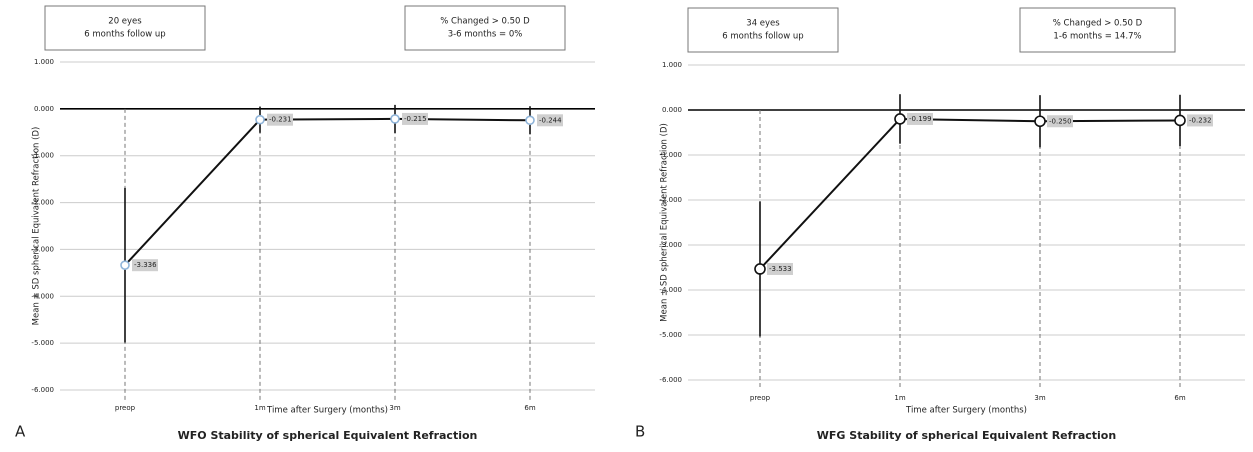 The height and width of the screenshot is (452, 1253). What do you see at coordinates (125, 22) in the screenshot?
I see `annotation: 20 eyes` at bounding box center [125, 22].